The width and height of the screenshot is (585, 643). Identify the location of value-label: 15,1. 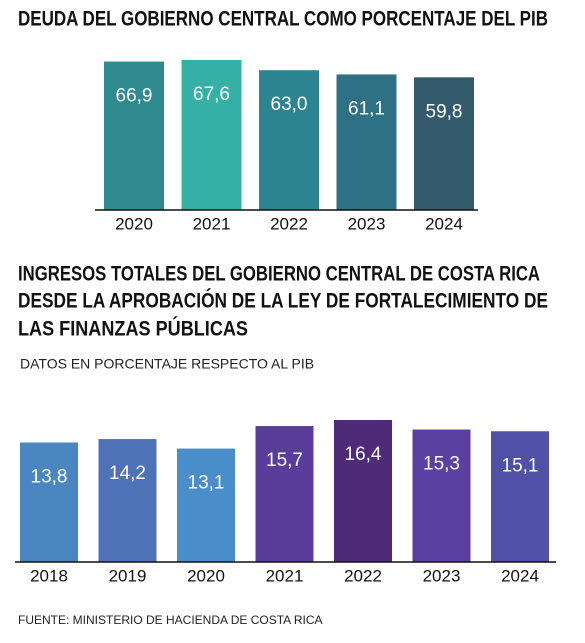
(520, 465).